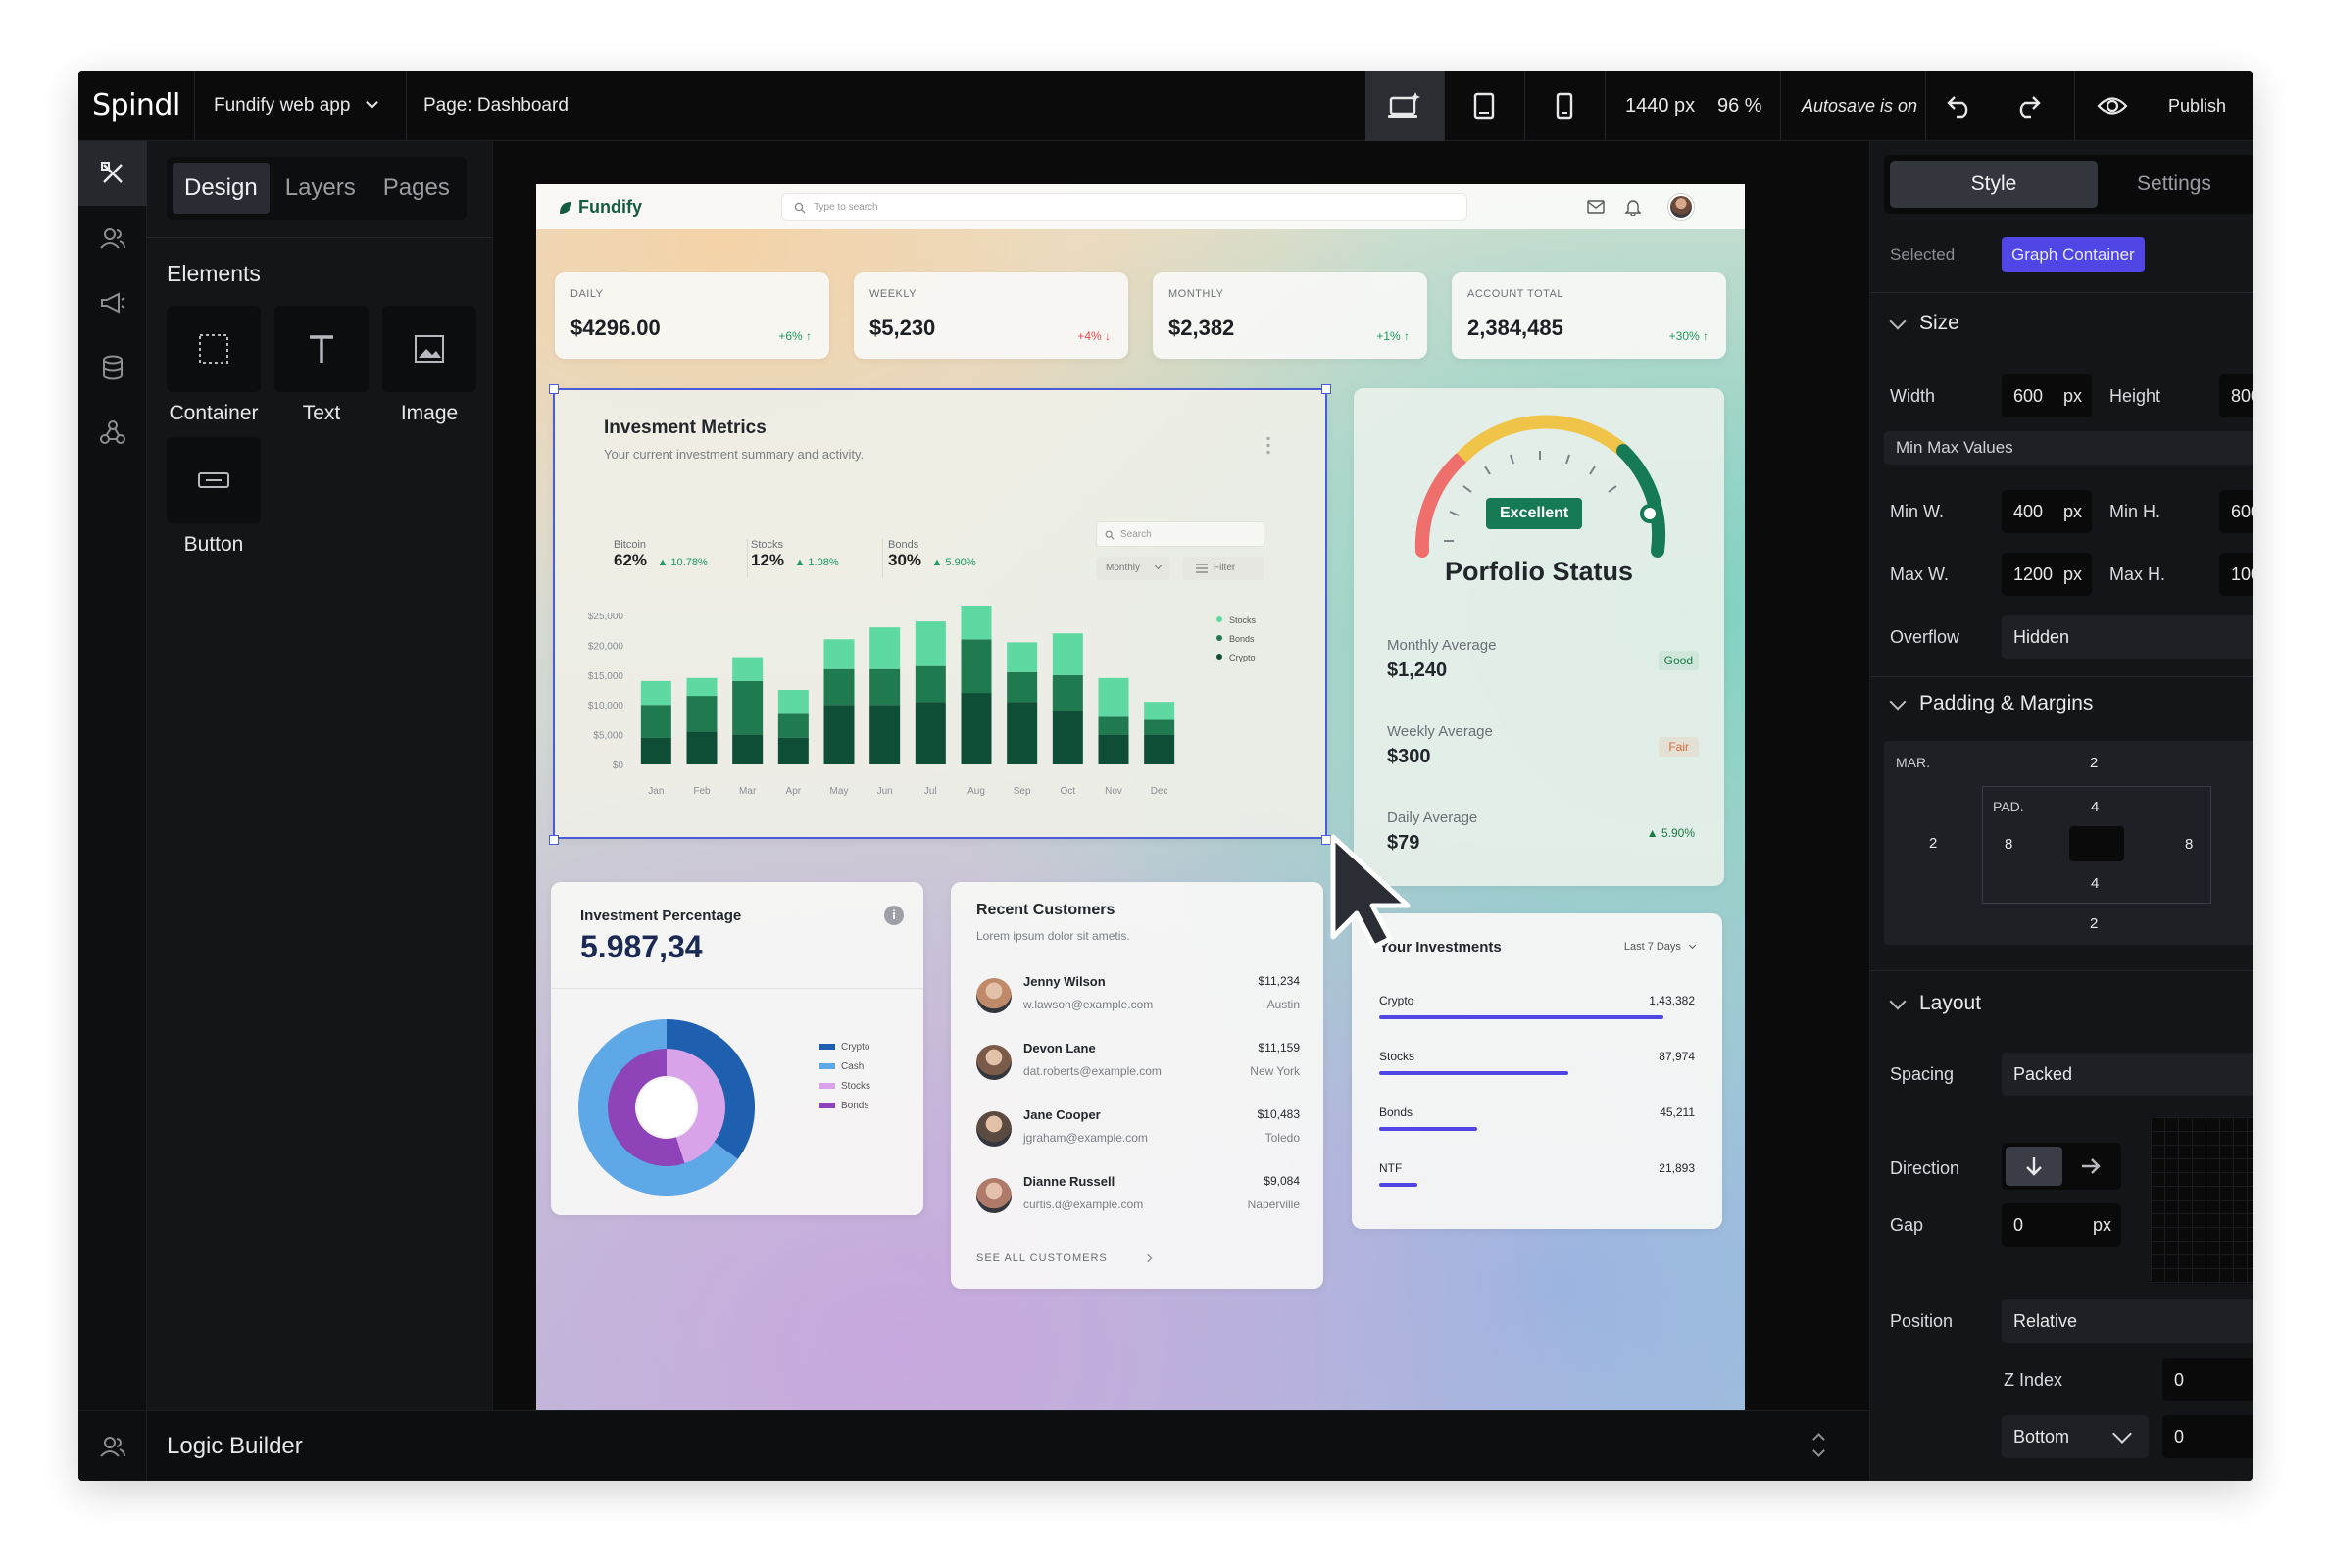 The image size is (2330, 1568). Describe the element at coordinates (1589, 315) in the screenshot. I see `stat-card-account-total: ACCOUNT TOTAL 2,384,485 +30% ↑` at that location.